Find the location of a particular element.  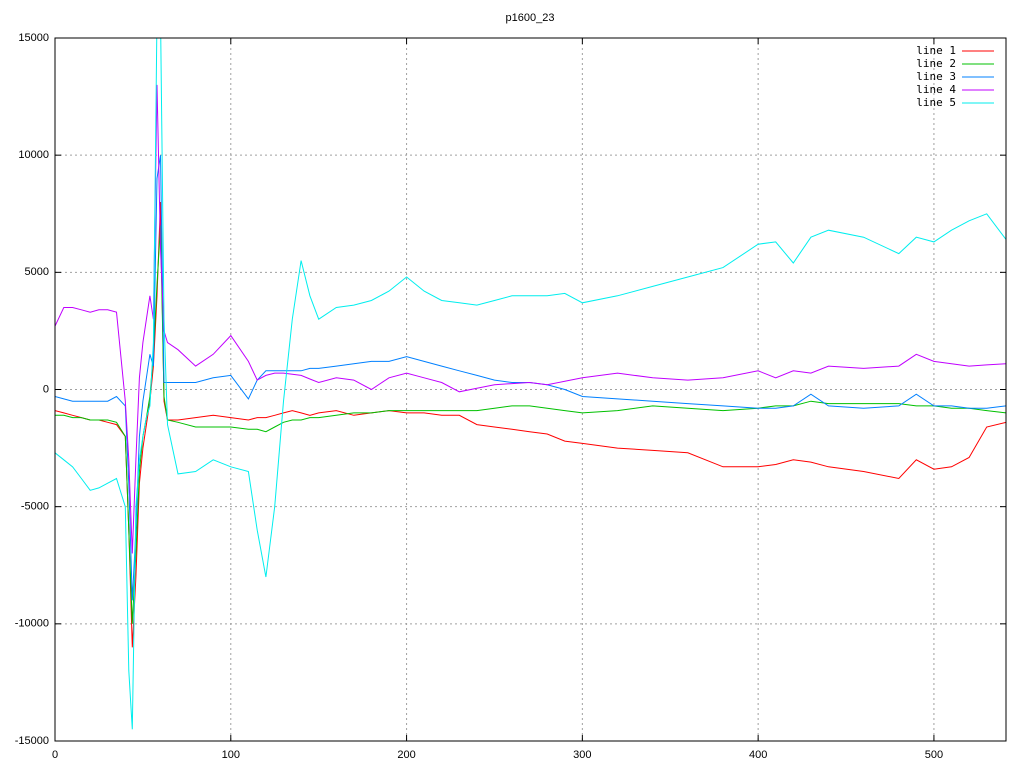

y-tick-label: -10000 is located at coordinates (32, 624).